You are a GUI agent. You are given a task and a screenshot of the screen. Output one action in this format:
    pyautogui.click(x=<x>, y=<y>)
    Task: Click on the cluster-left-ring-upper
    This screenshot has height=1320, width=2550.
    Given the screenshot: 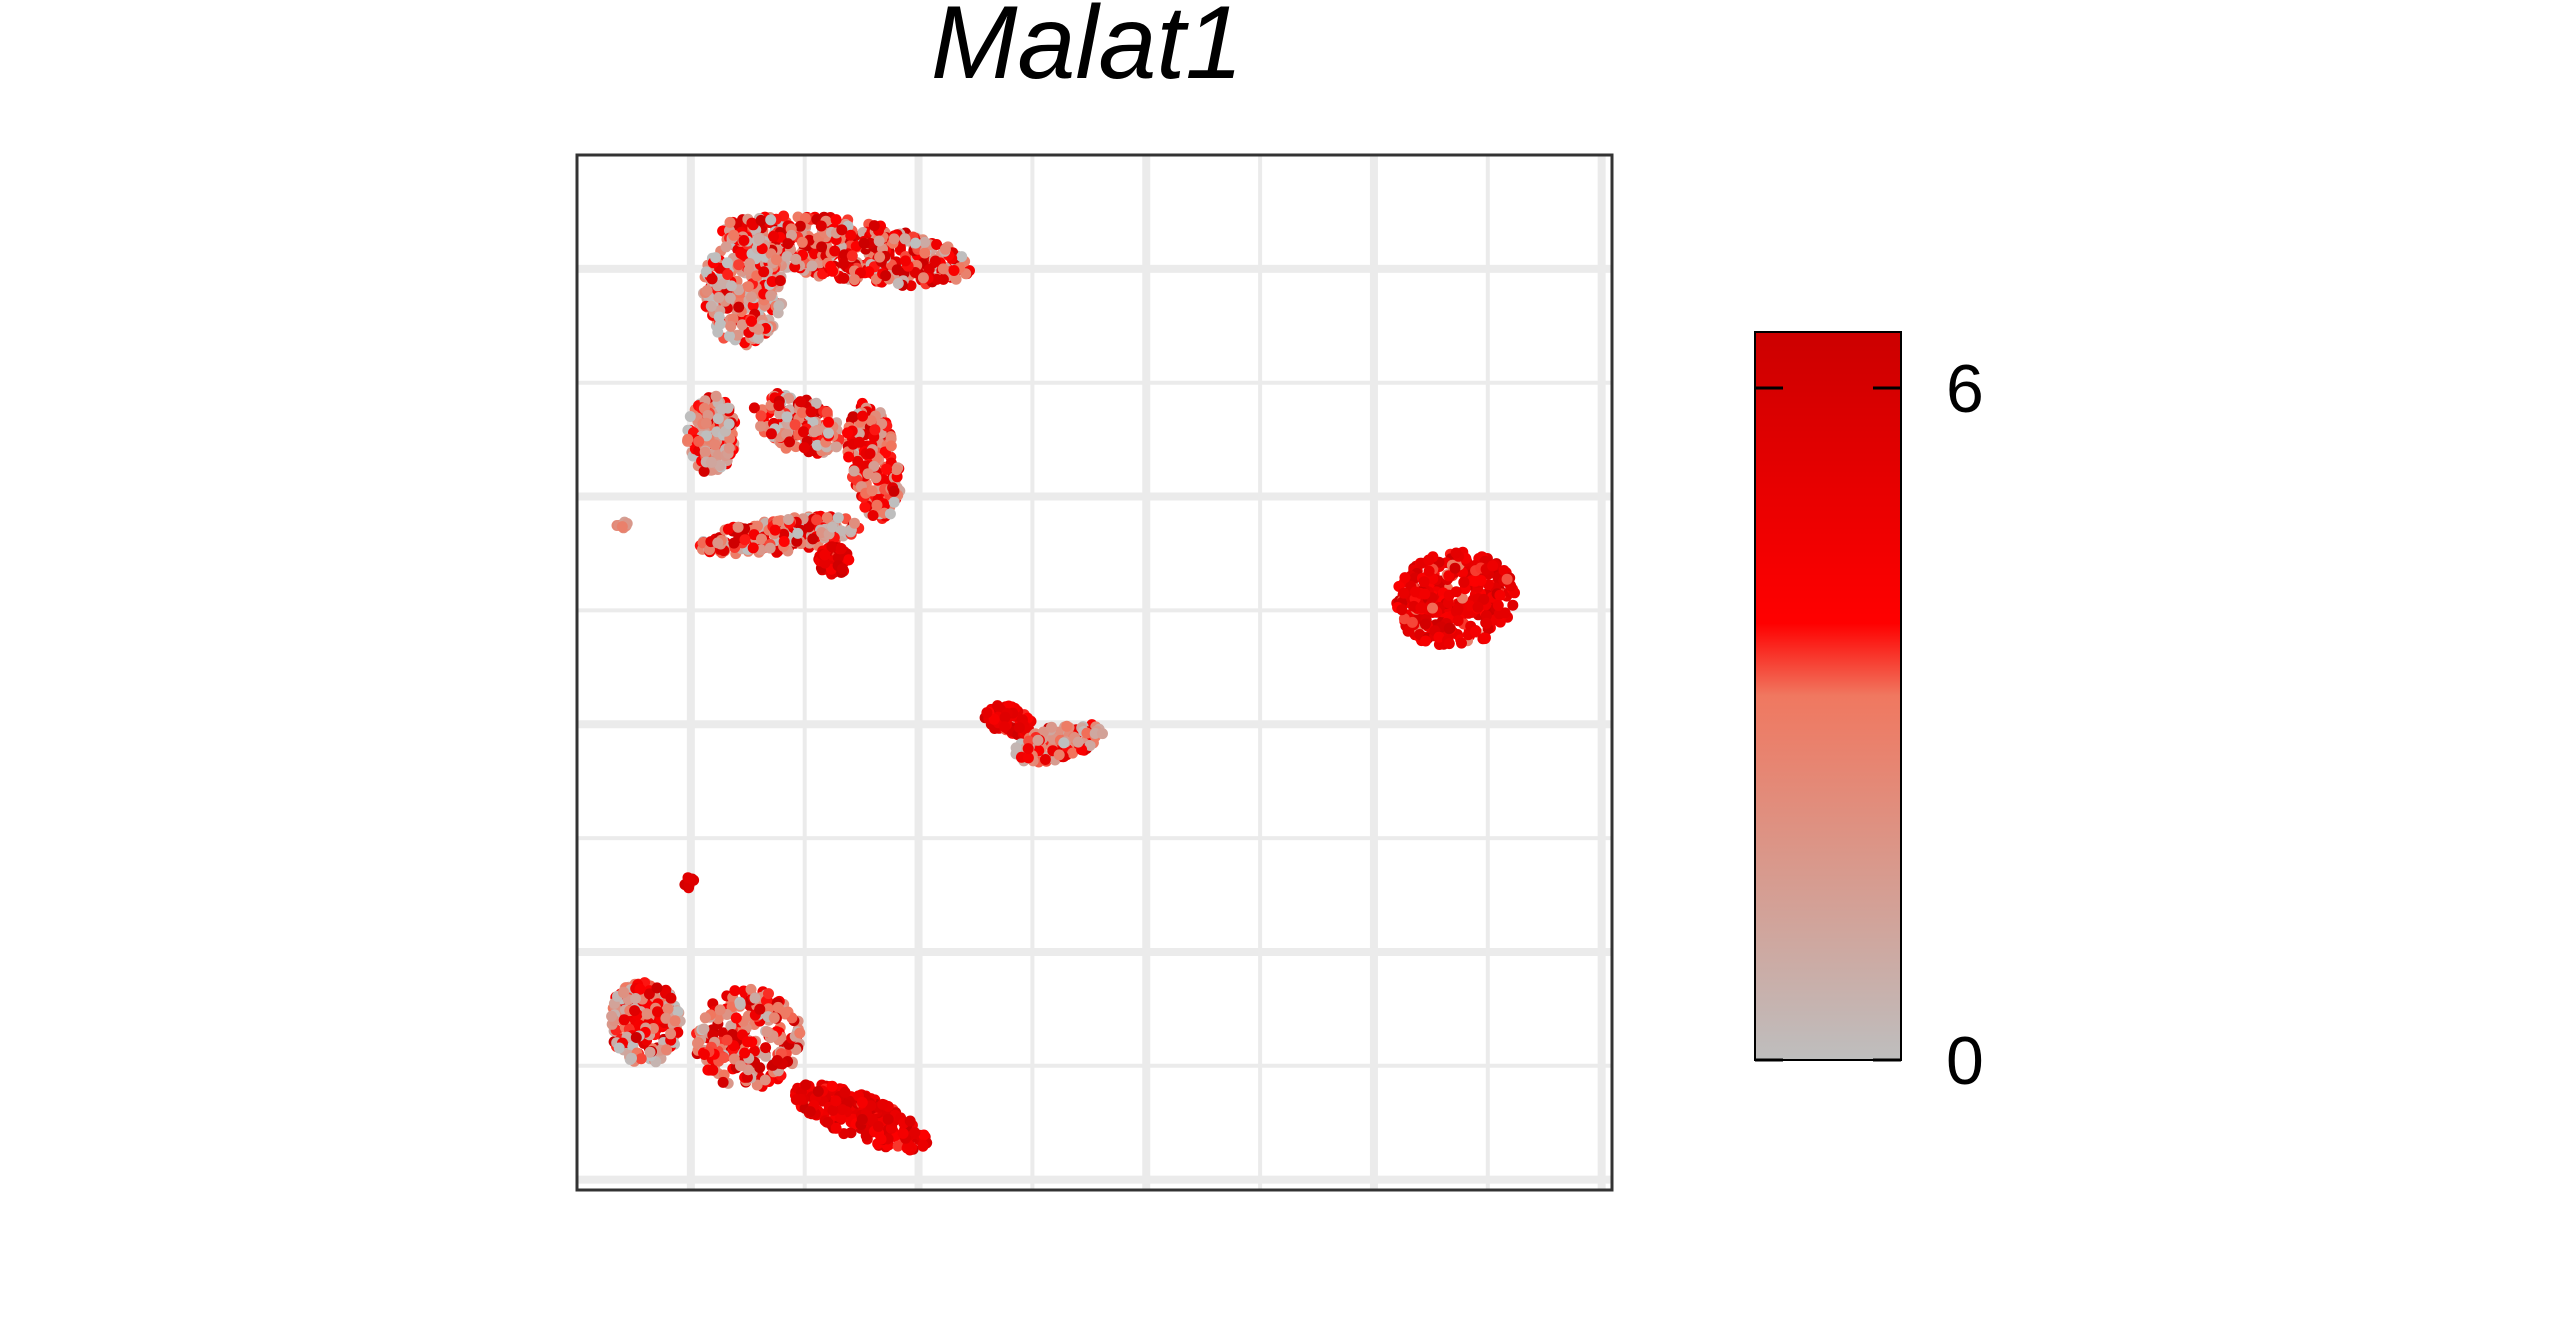 What is the action you would take?
    pyautogui.click(x=711, y=433)
    